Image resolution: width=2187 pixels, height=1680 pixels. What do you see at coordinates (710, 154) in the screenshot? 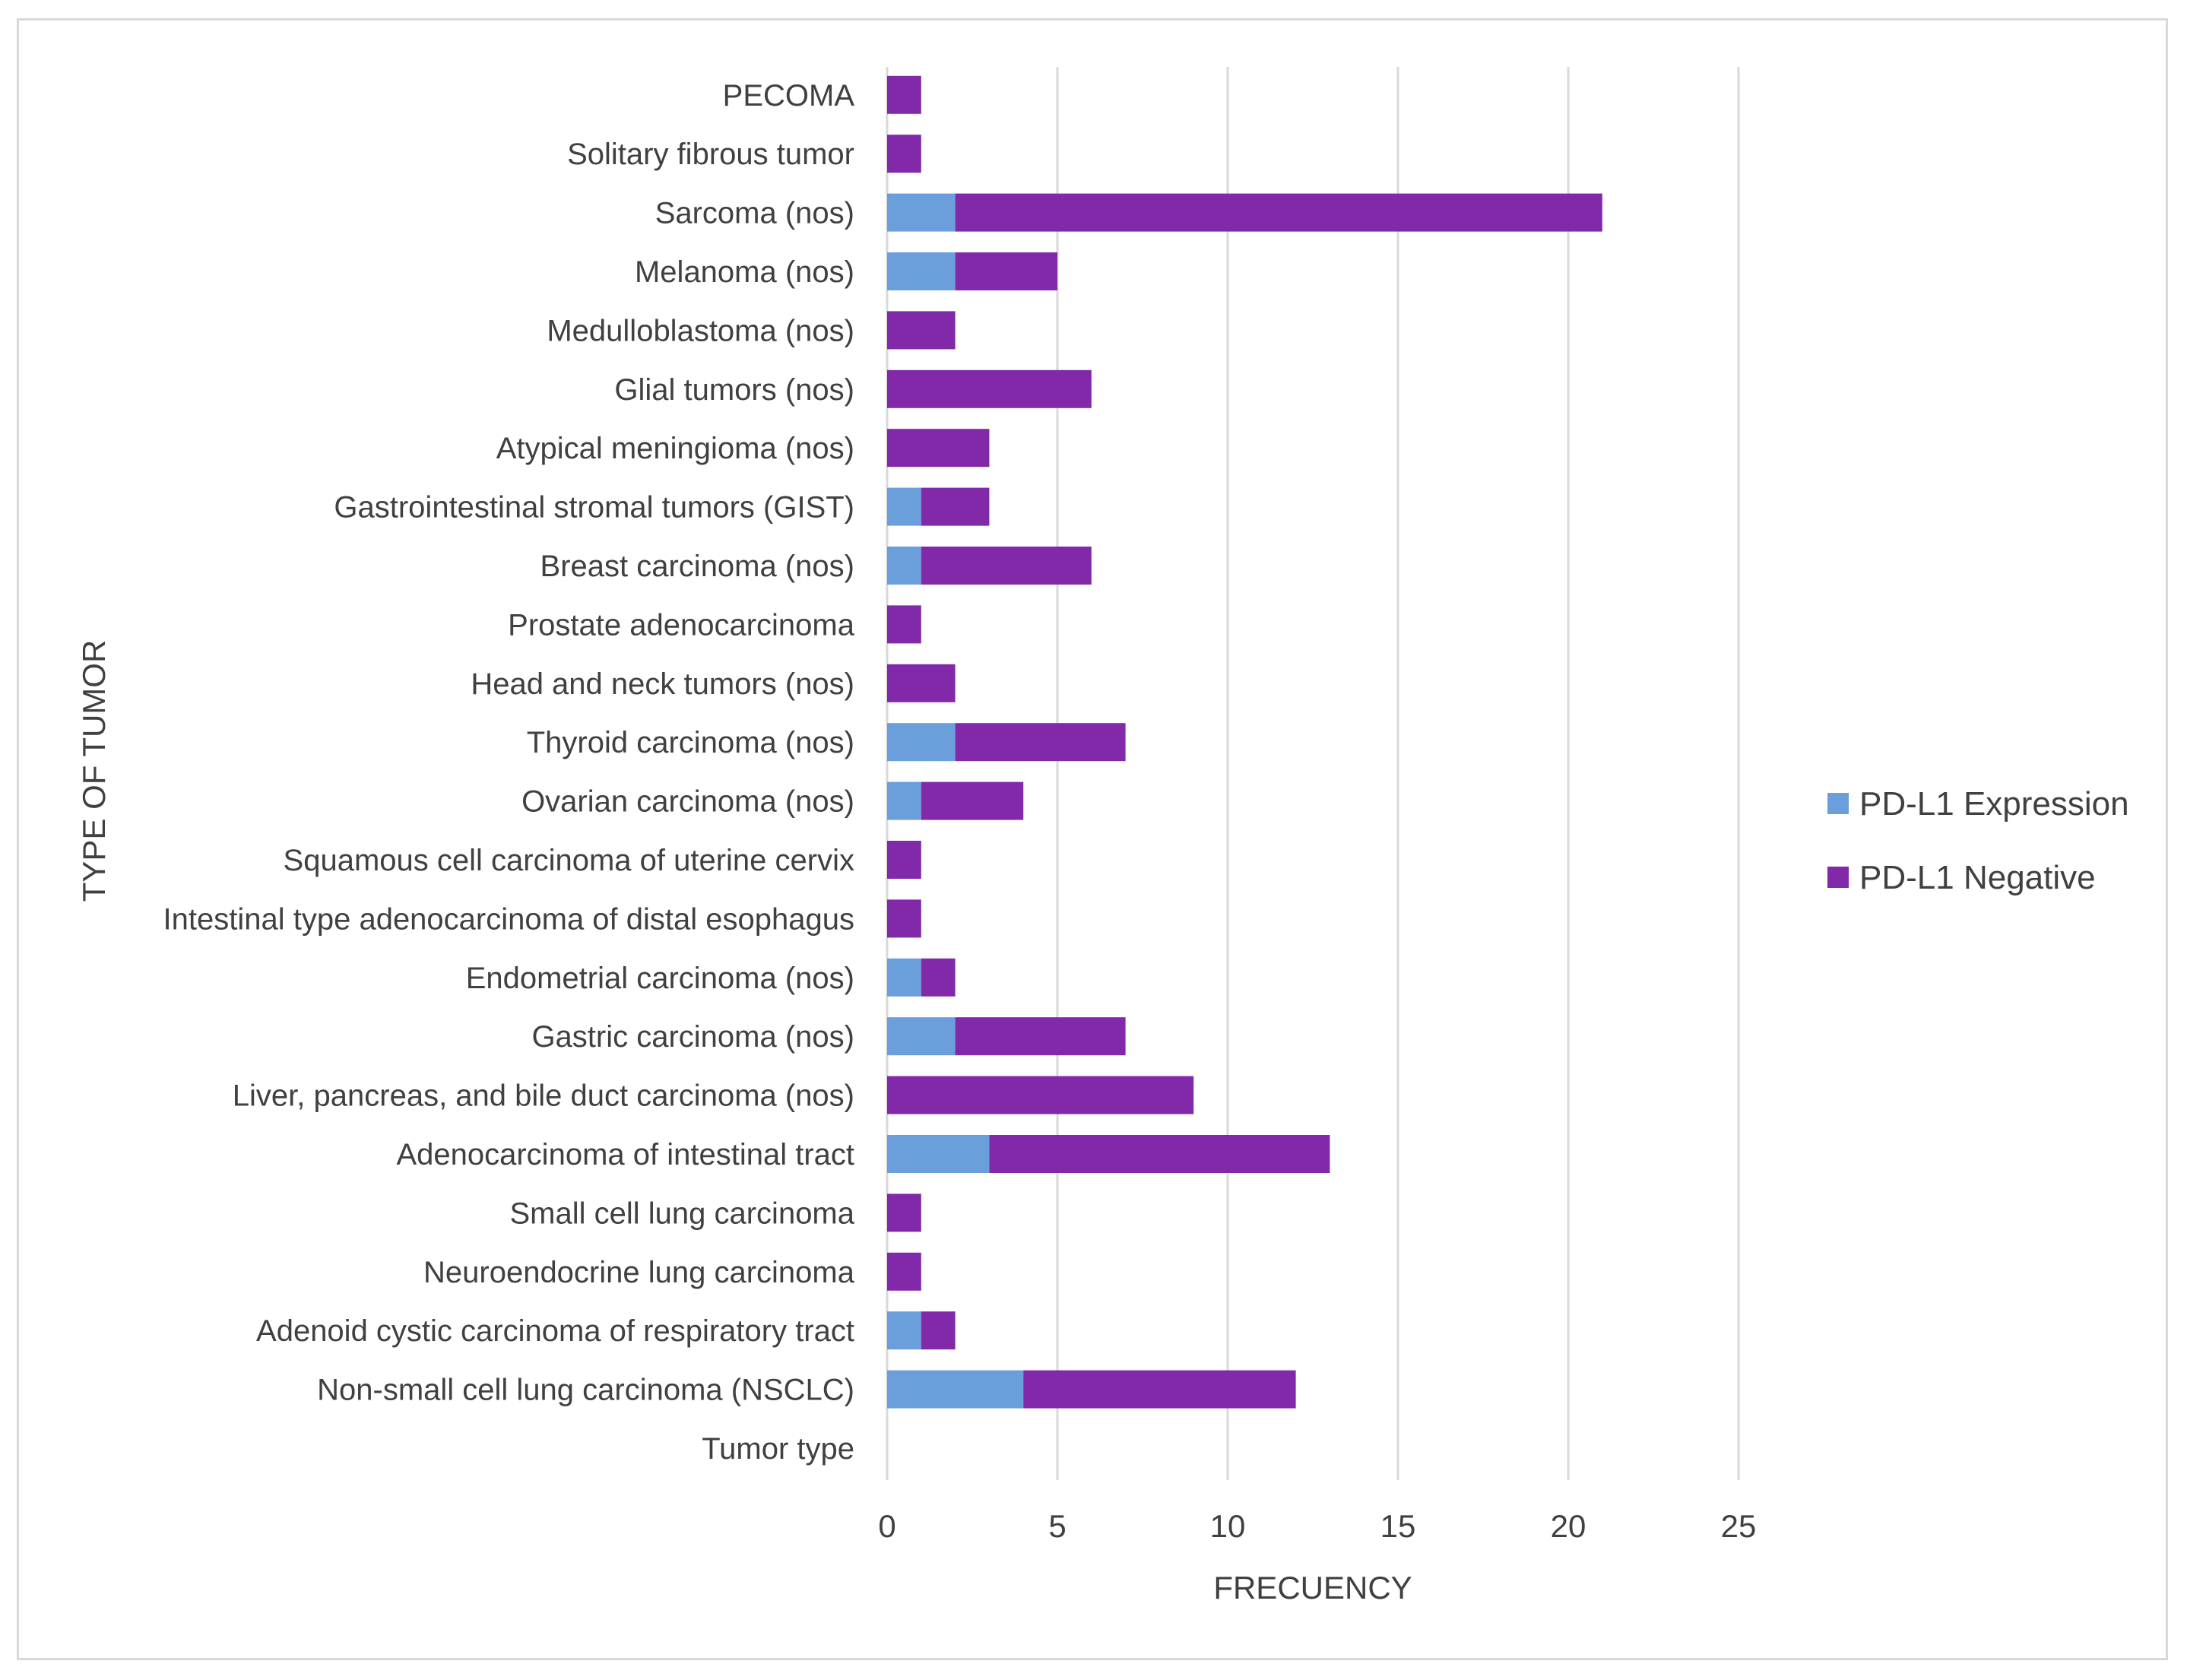
I see `category-label: Solitary fibrous tumor` at bounding box center [710, 154].